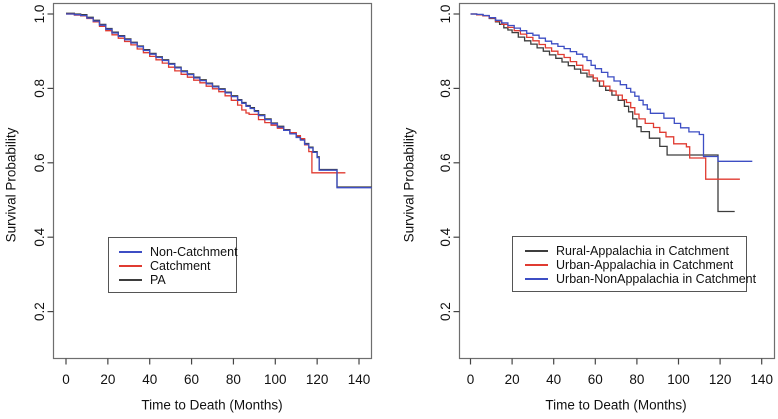 The width and height of the screenshot is (778, 419). What do you see at coordinates (645, 265) in the screenshot?
I see `legend-label: Urban-Appalachia in Catchment` at bounding box center [645, 265].